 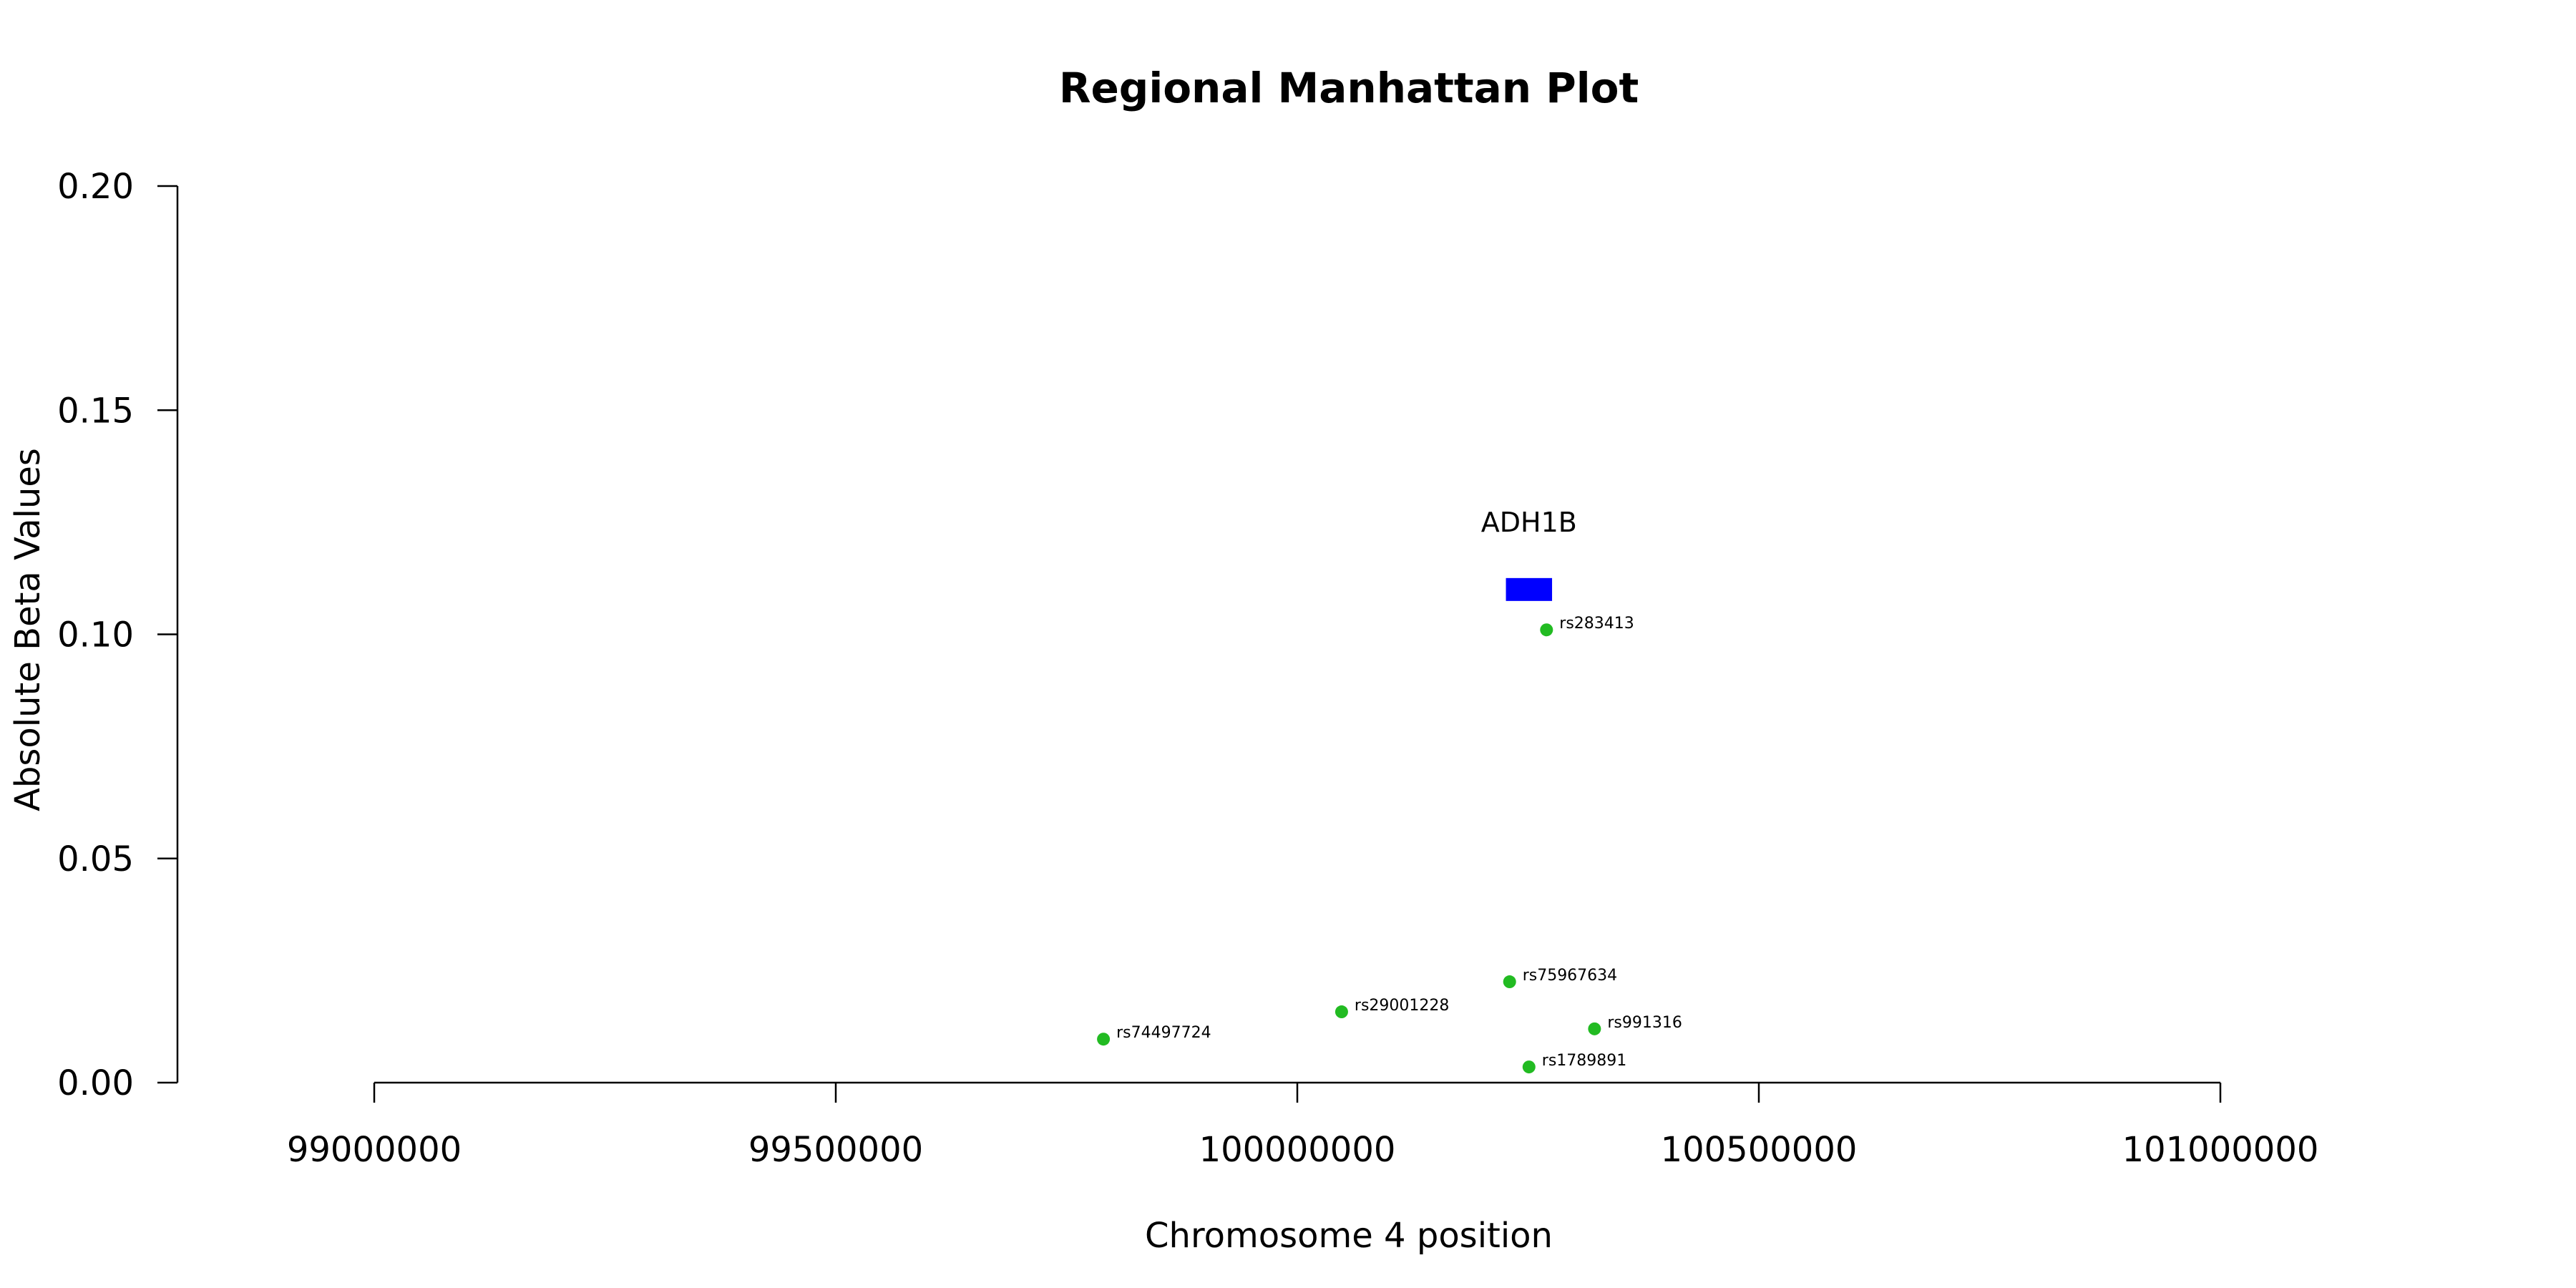 I want to click on chart-title: Regional Manhattan Plot, so click(x=1349, y=88).